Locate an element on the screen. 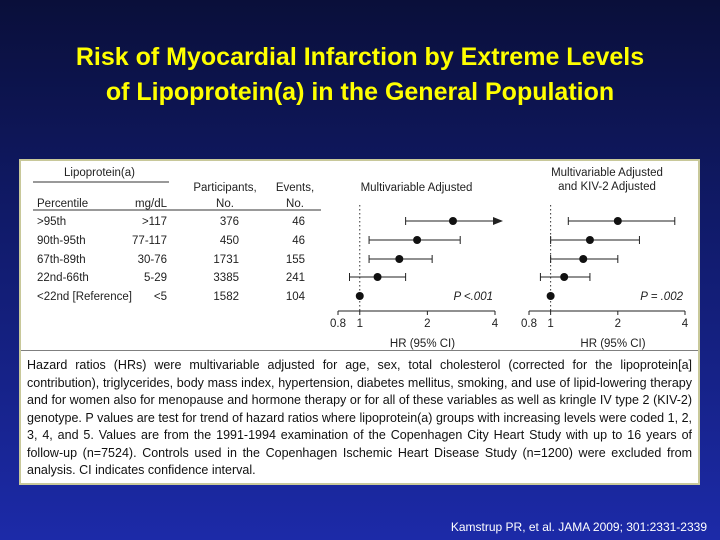 The width and height of the screenshot is (720, 540). row-events: 104 is located at coordinates (296, 297).